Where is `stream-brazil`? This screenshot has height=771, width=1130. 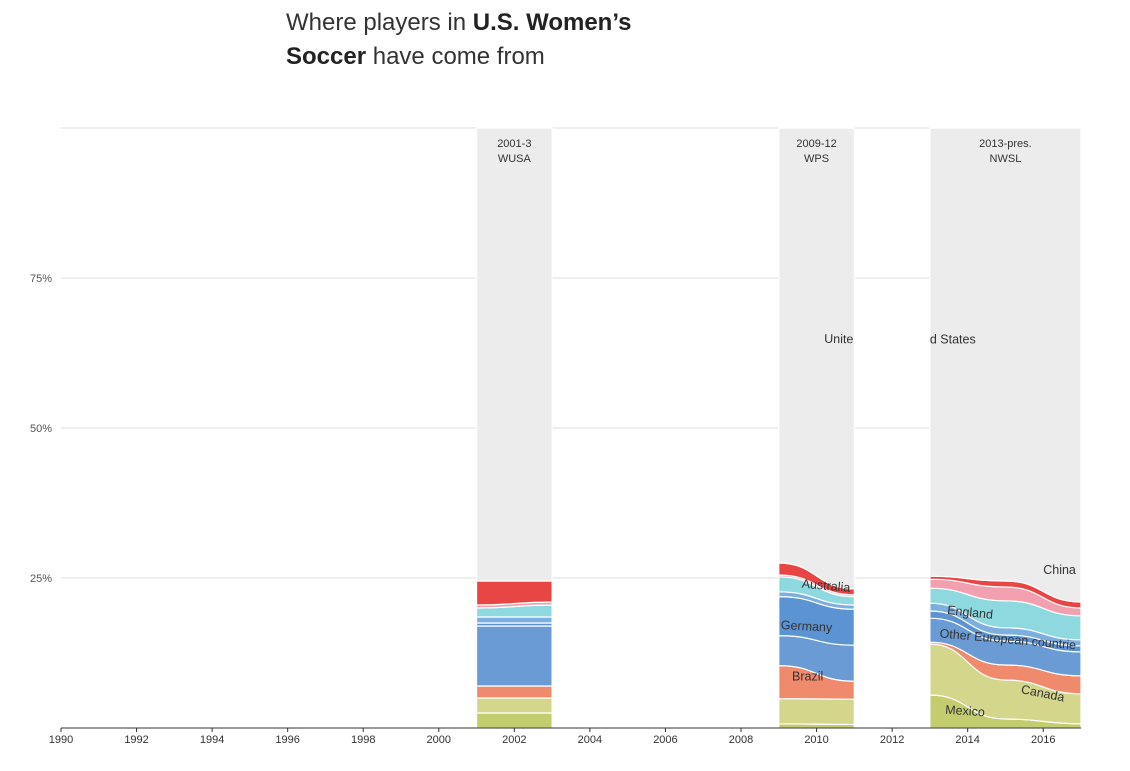
stream-brazil is located at coordinates (514, 692).